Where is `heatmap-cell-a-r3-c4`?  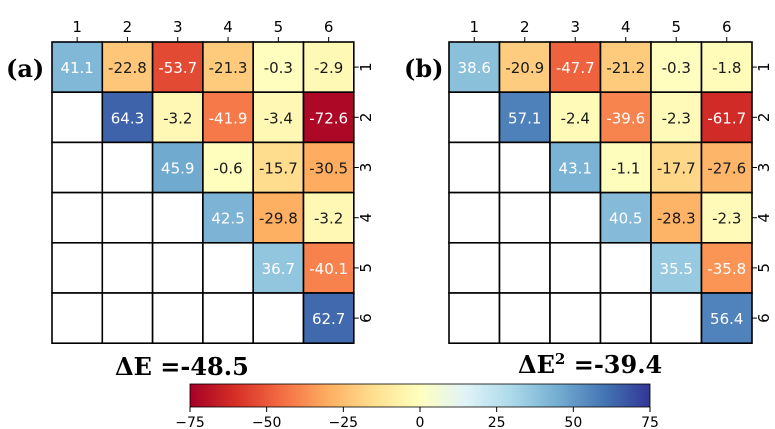 heatmap-cell-a-r3-c4 is located at coordinates (228, 167).